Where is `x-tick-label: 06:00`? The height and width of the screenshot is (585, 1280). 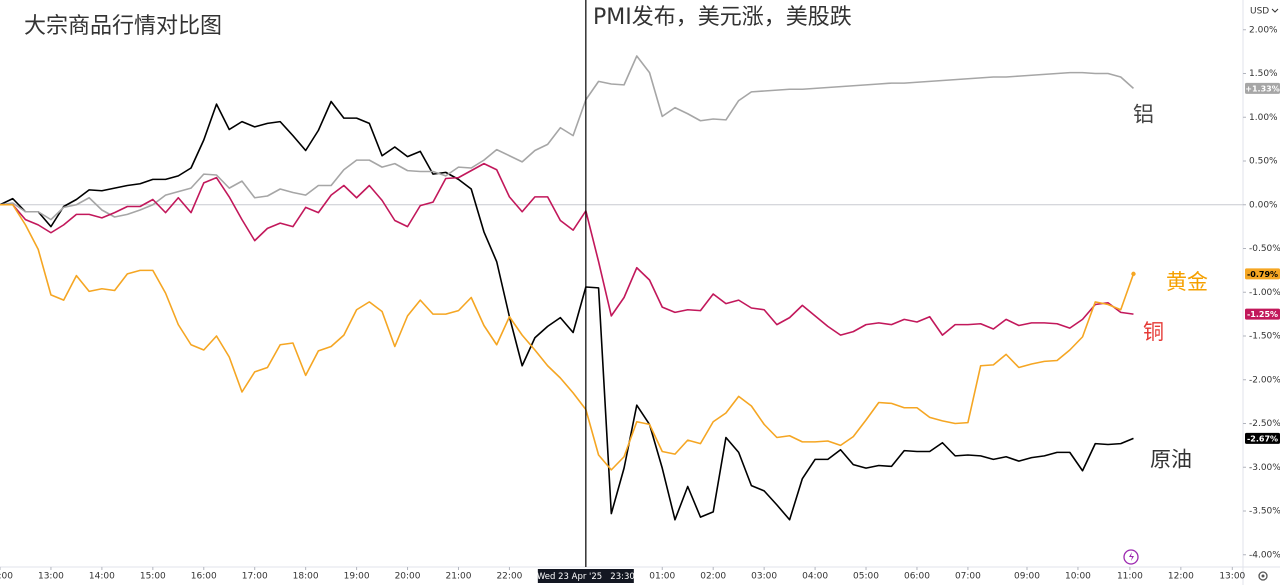 x-tick-label: 06:00 is located at coordinates (917, 577).